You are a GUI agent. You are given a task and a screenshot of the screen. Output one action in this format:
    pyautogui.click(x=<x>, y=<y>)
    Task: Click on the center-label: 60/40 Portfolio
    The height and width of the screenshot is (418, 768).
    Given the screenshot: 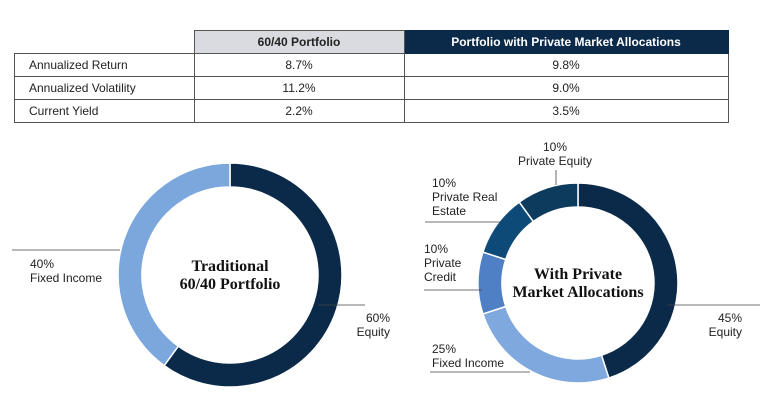 What is the action you would take?
    pyautogui.click(x=230, y=284)
    